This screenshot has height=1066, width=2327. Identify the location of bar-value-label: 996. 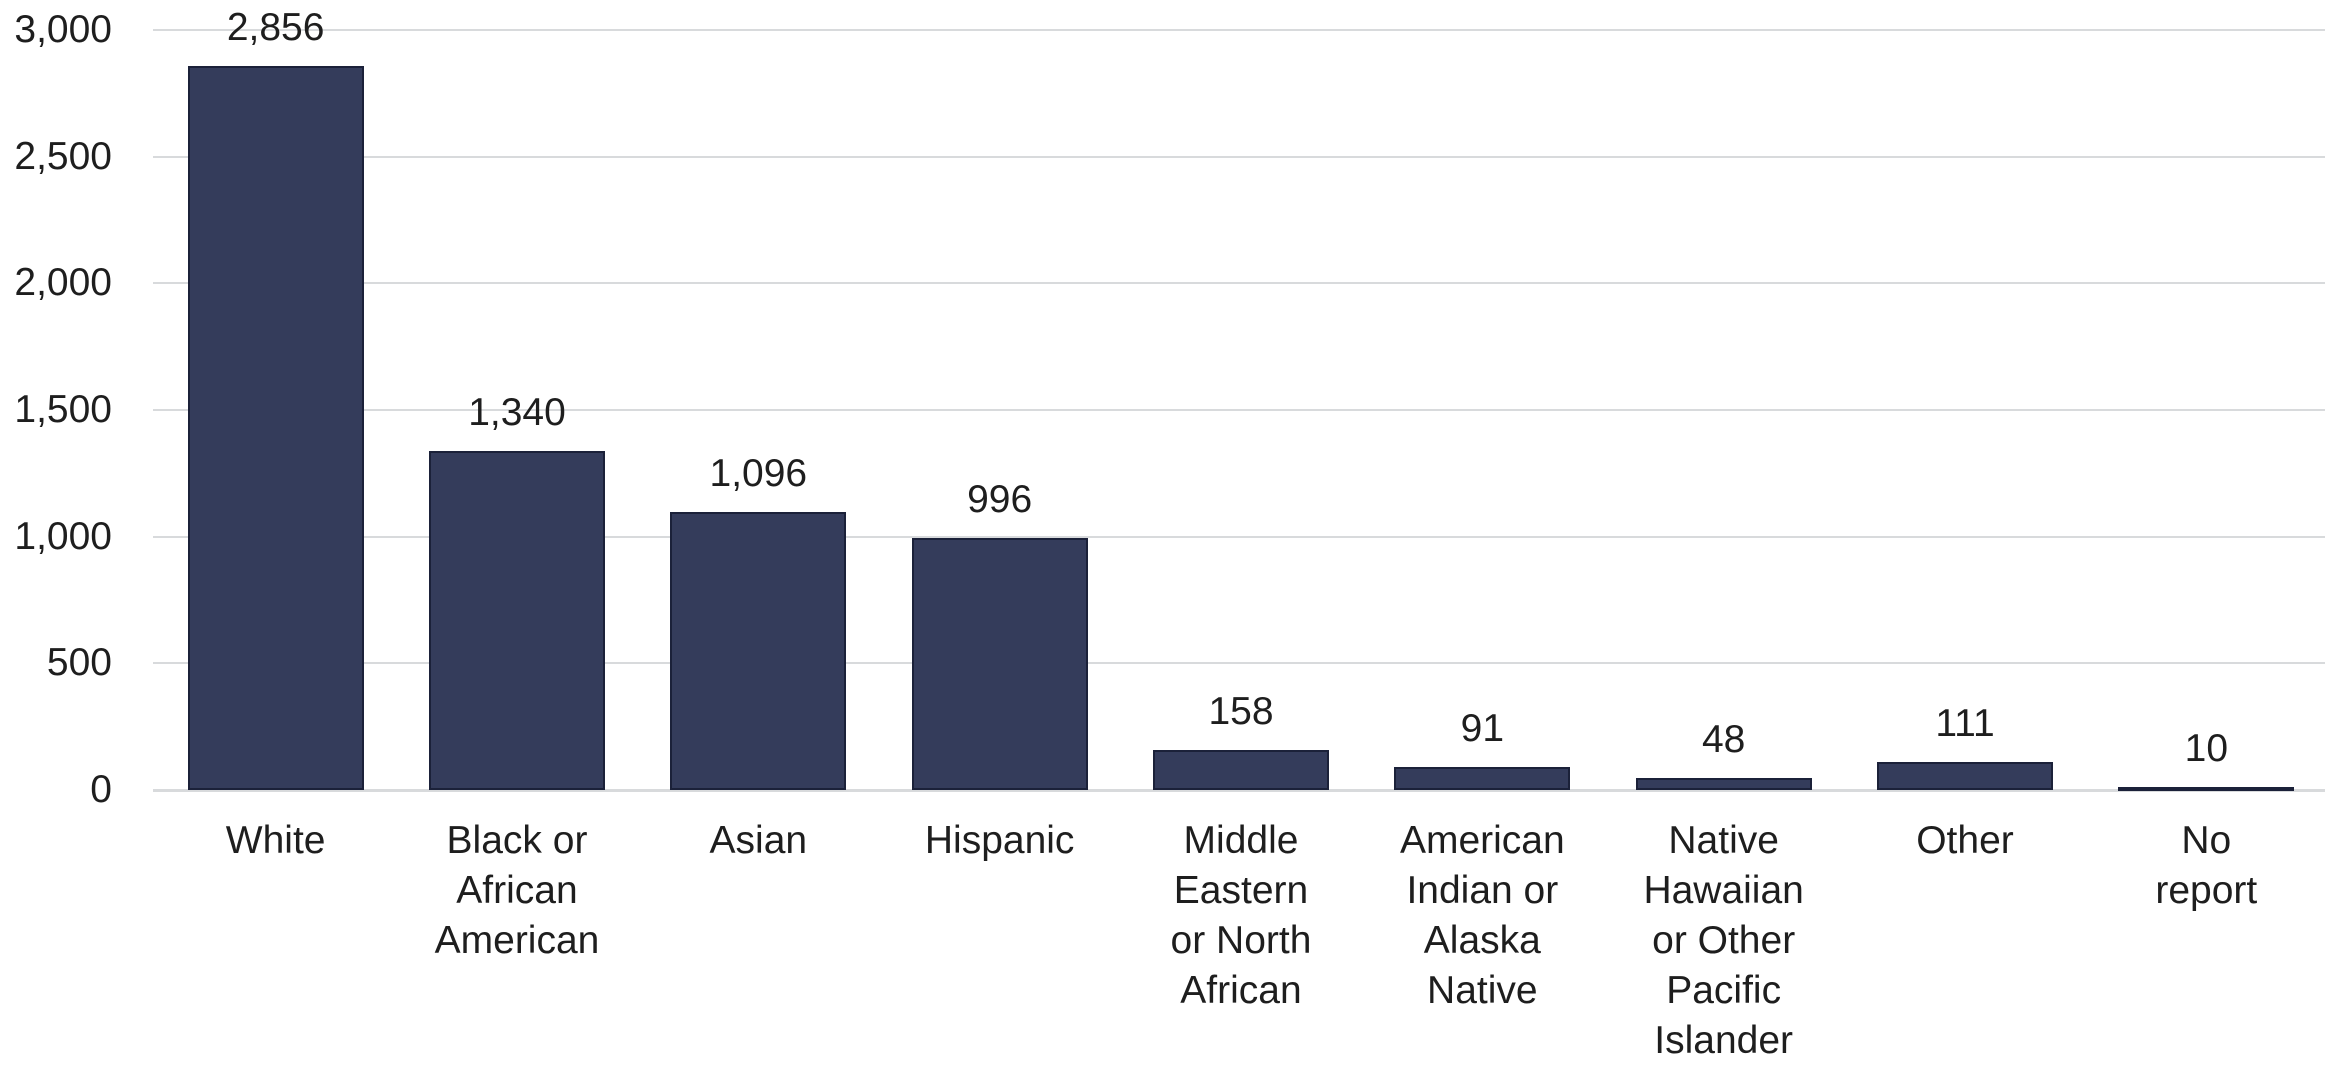
(1000, 499).